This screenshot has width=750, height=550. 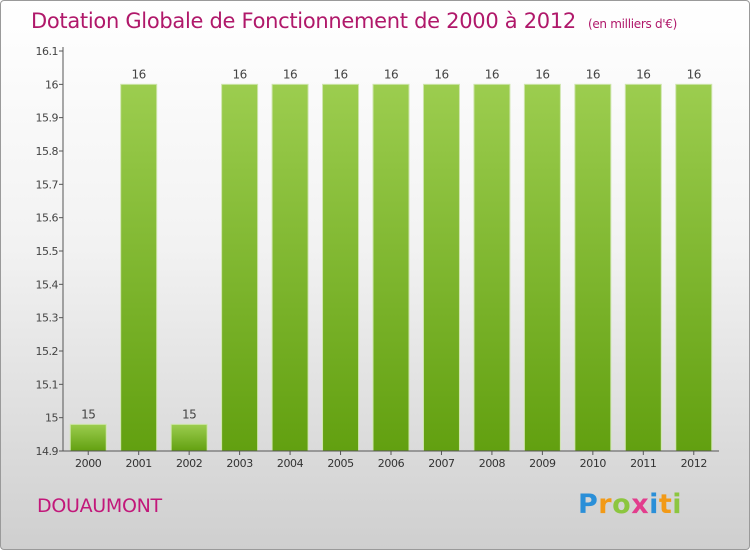 What do you see at coordinates (593, 463) in the screenshot?
I see `x-tick-label: 2010` at bounding box center [593, 463].